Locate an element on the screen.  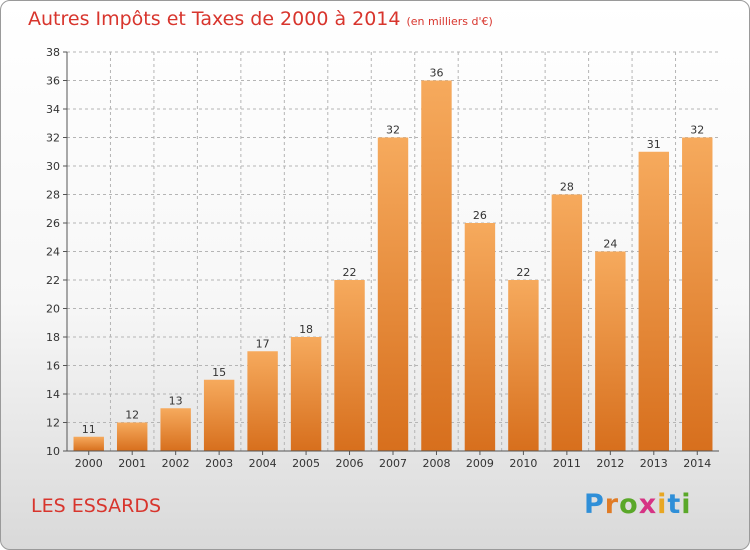
x-tick-label: 2011 is located at coordinates (567, 463).